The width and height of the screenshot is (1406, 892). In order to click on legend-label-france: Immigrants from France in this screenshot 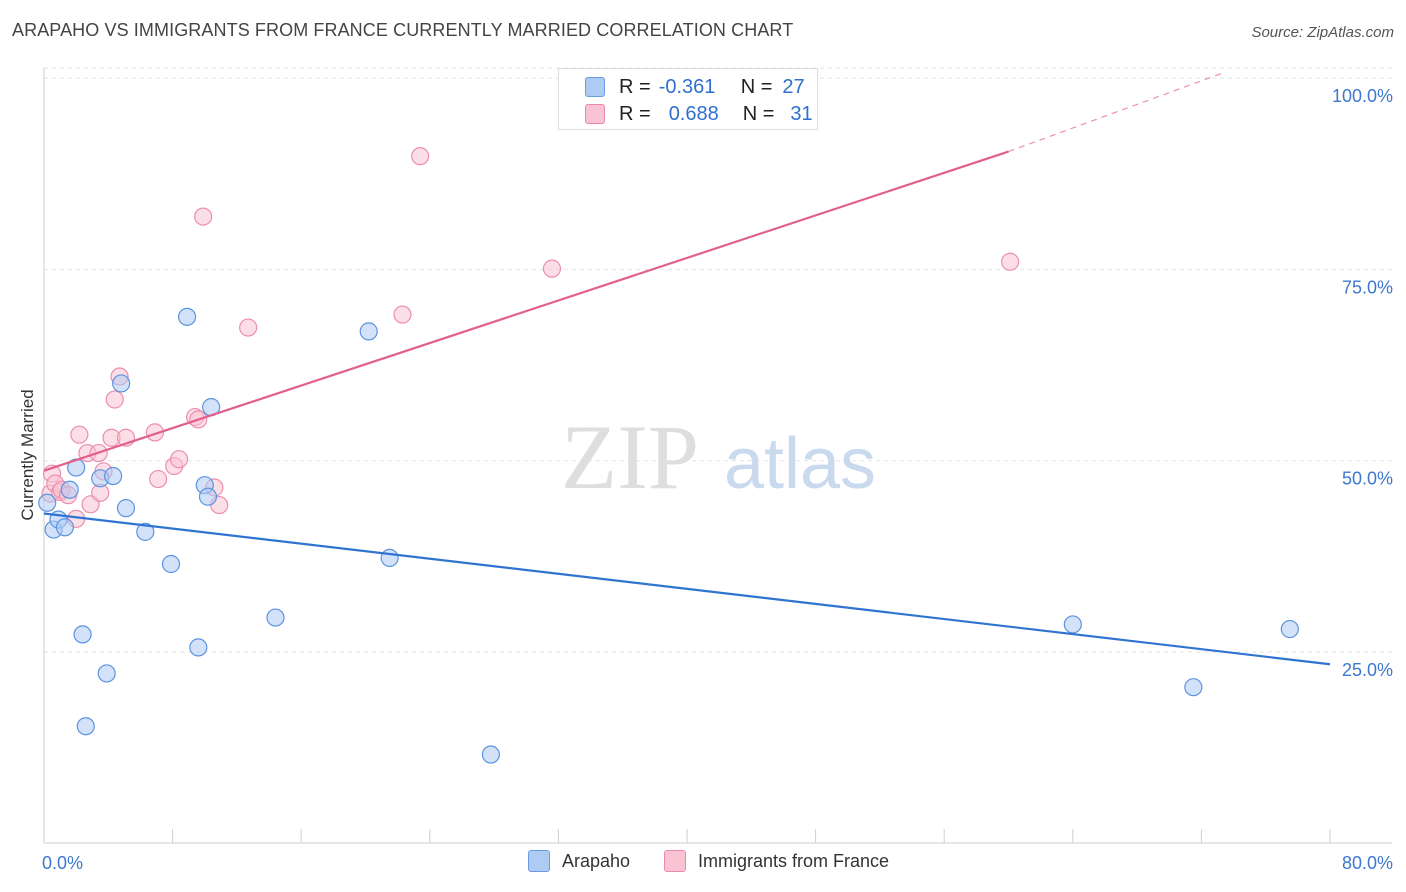, I will do `click(794, 860)`.